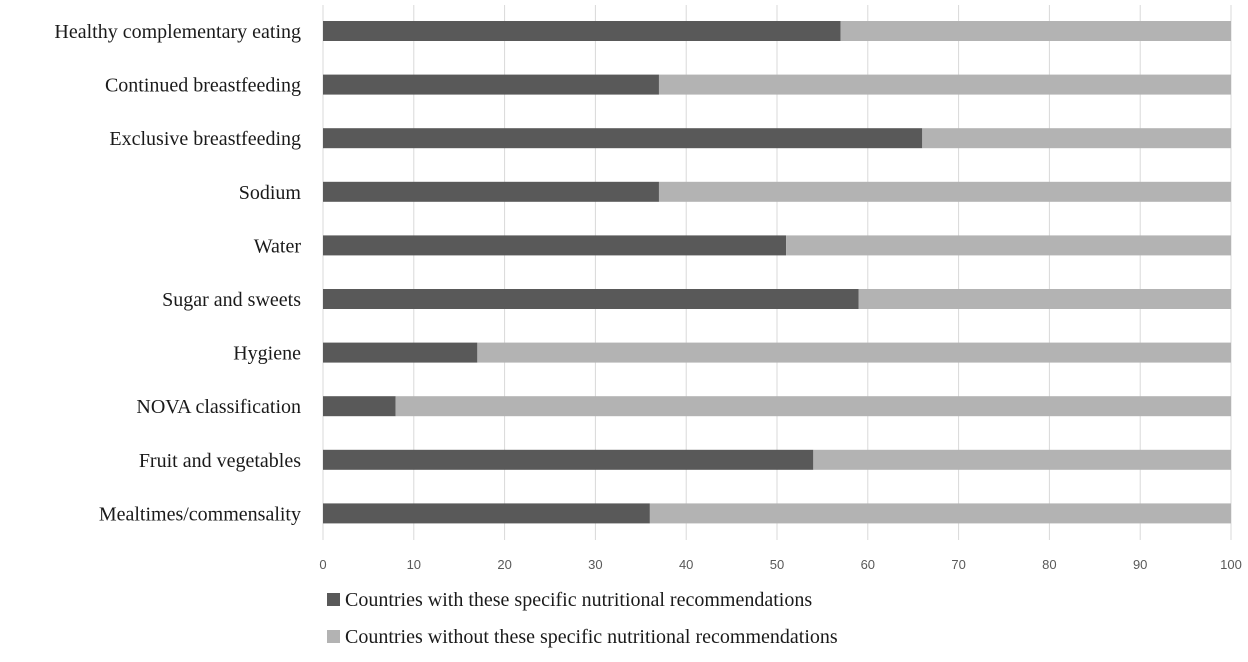  What do you see at coordinates (777, 564) in the screenshot?
I see `x-tick-label-50: 50` at bounding box center [777, 564].